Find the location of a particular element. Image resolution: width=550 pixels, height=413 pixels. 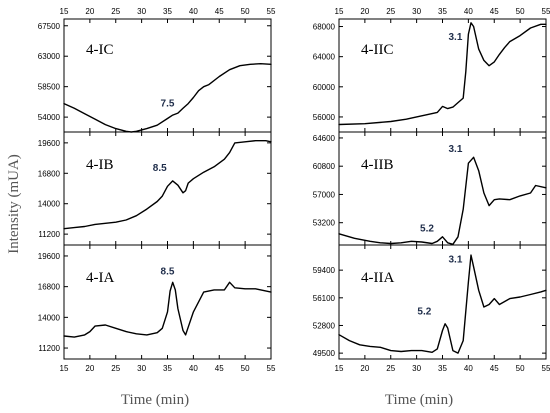

panel-label: 4-IIB is located at coordinates (377, 165).